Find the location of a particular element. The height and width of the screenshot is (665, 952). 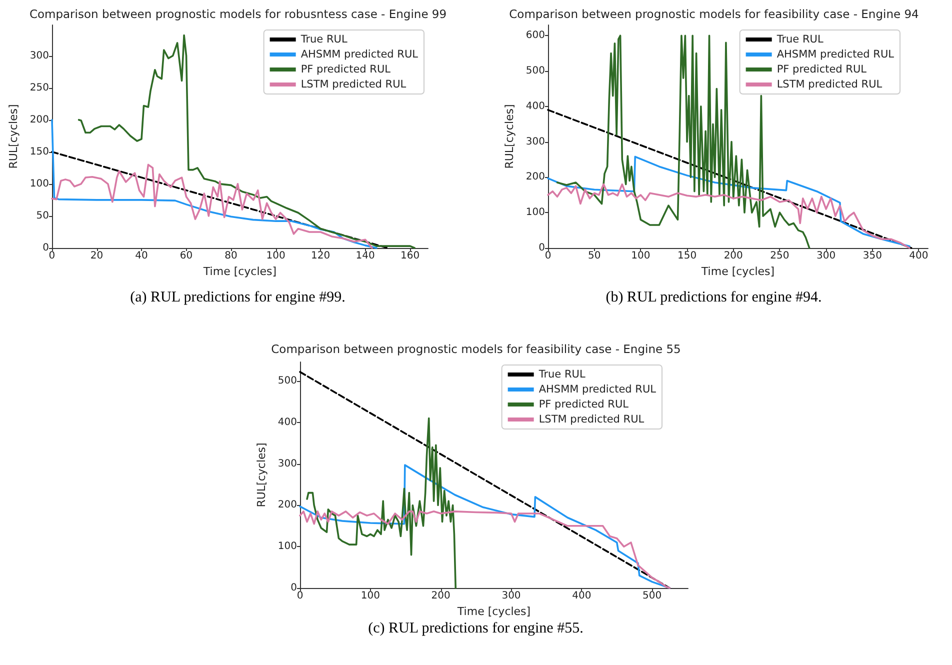

text: (a) RUL predictions for engine #99. is located at coordinates (238, 298).